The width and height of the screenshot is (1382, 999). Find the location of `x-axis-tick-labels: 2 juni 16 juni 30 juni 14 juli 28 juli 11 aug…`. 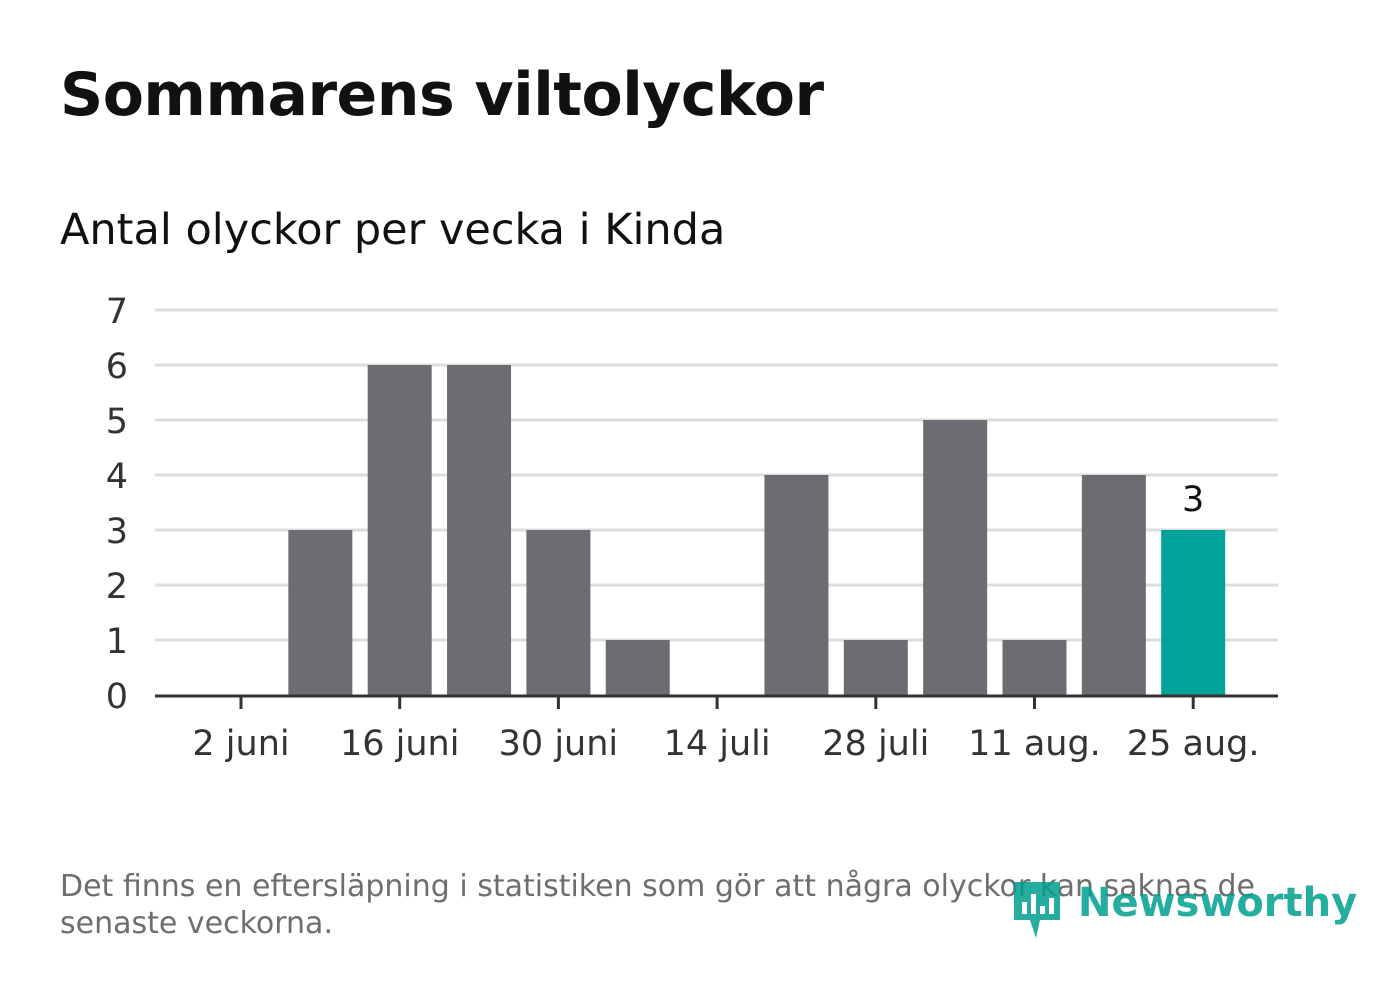

x-axis-tick-labels: 2 juni 16 juni 30 juni 14 juli 28 juli 11 aug… is located at coordinates (725, 744).